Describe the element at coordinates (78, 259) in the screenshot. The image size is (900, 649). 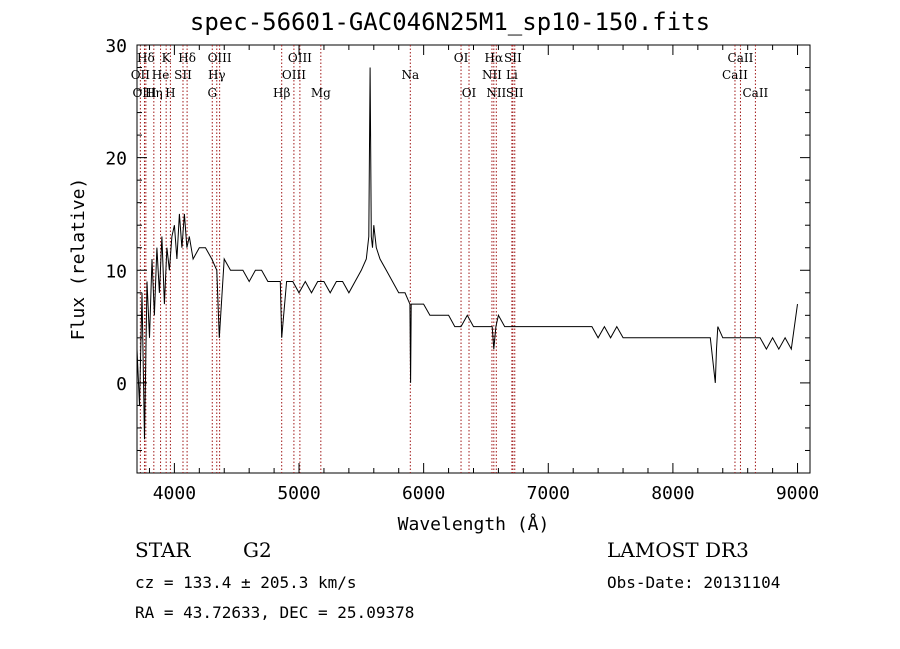
I see `y-axis-label: Flux (relative)` at that location.